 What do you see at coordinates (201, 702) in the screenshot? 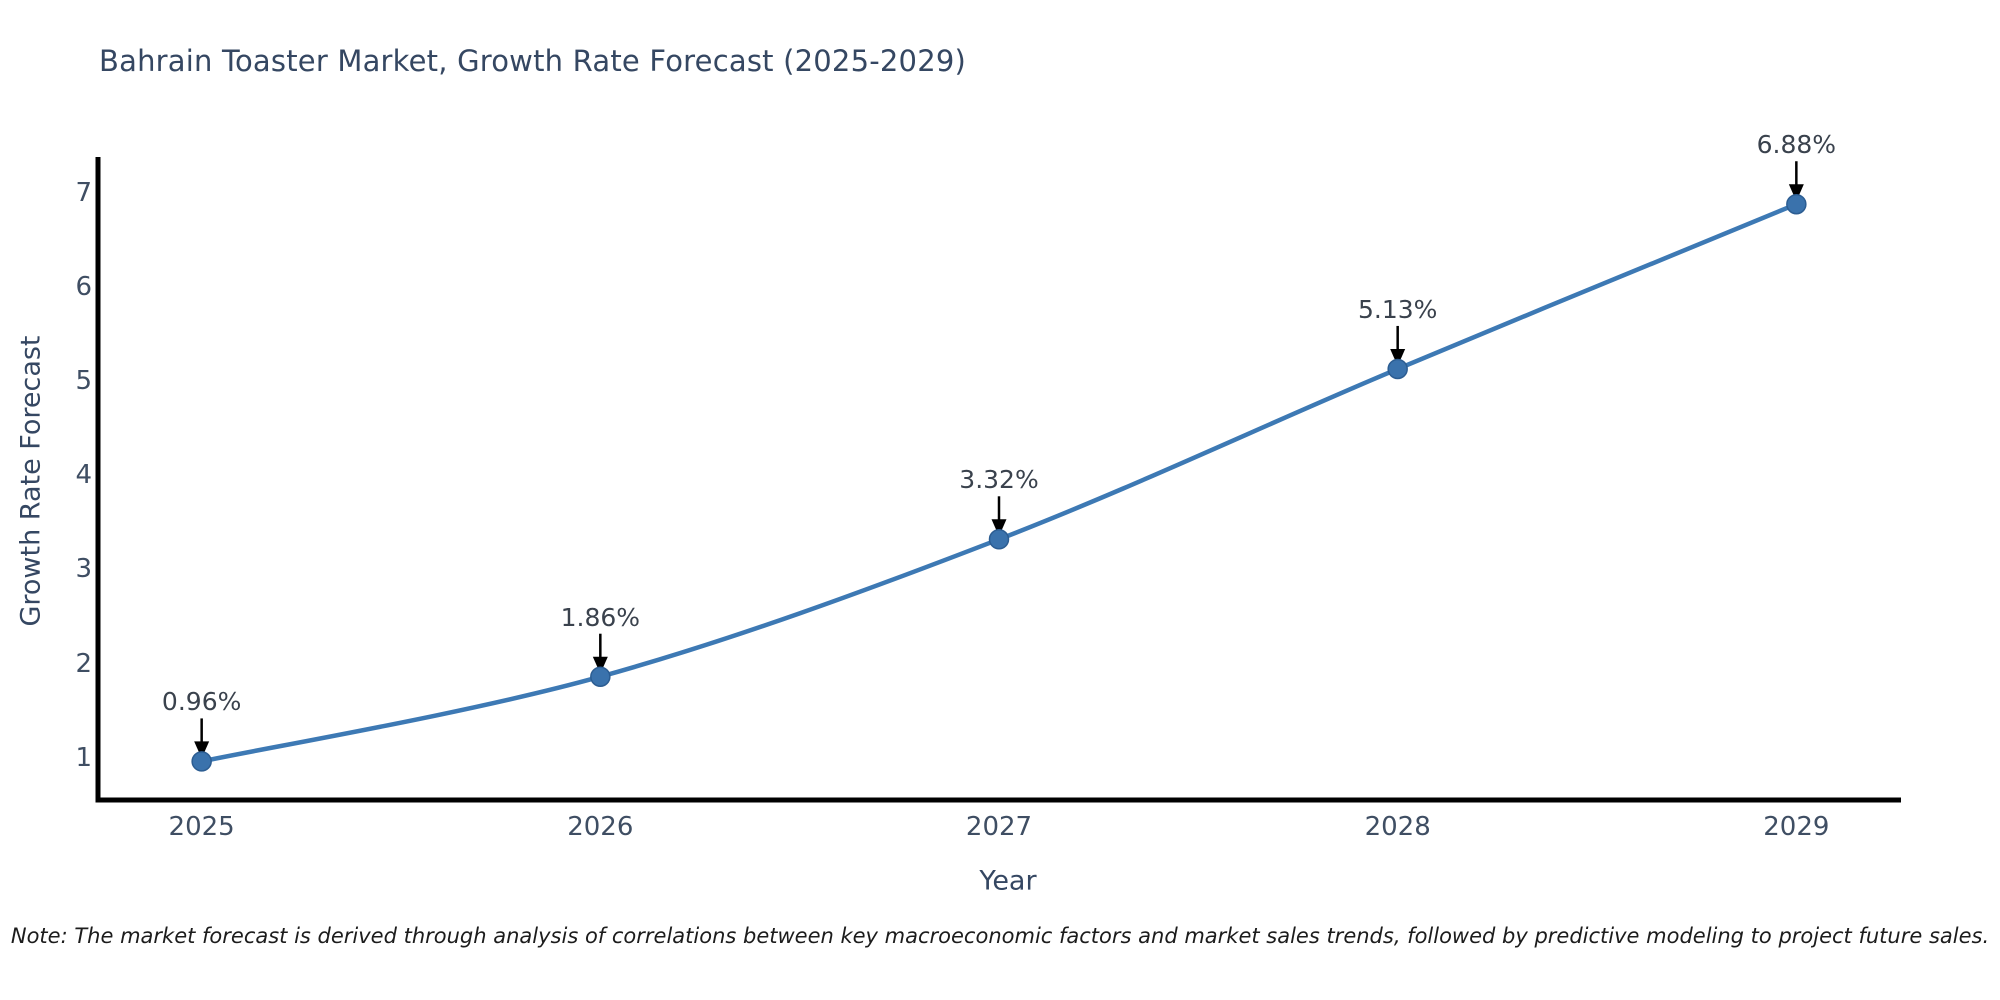
I see `data-point-label: 0.96%` at bounding box center [201, 702].